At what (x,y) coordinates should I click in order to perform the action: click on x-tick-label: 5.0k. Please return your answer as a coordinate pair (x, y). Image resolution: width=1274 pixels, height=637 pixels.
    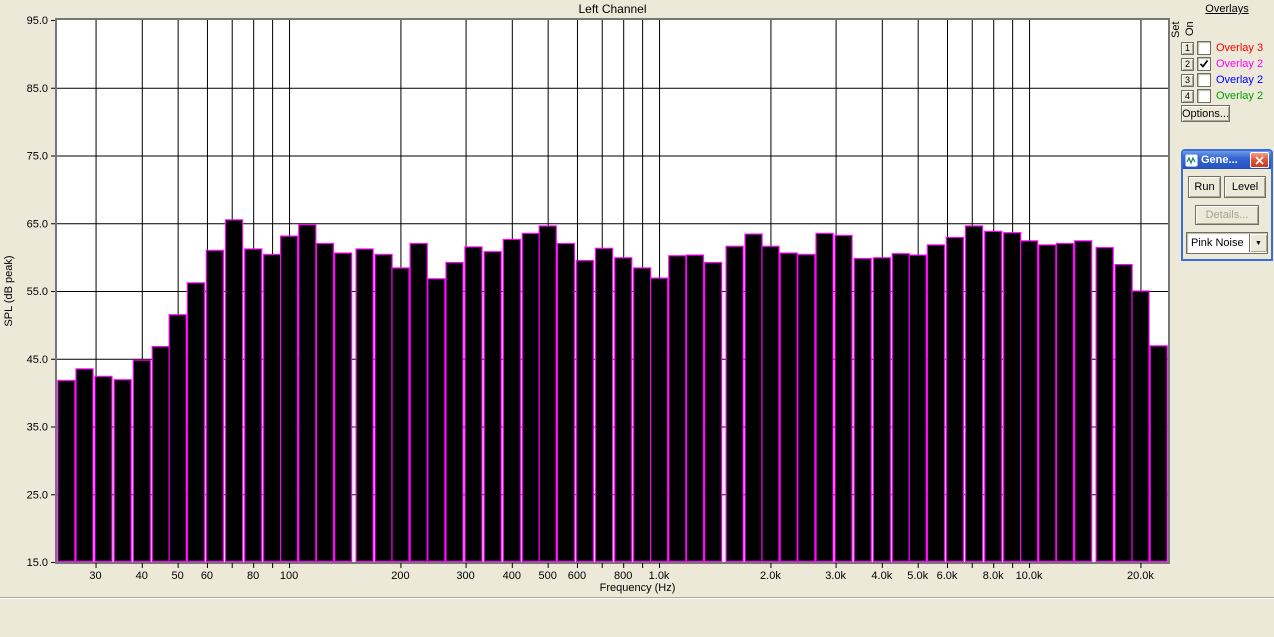
    Looking at the image, I should click on (917, 576).